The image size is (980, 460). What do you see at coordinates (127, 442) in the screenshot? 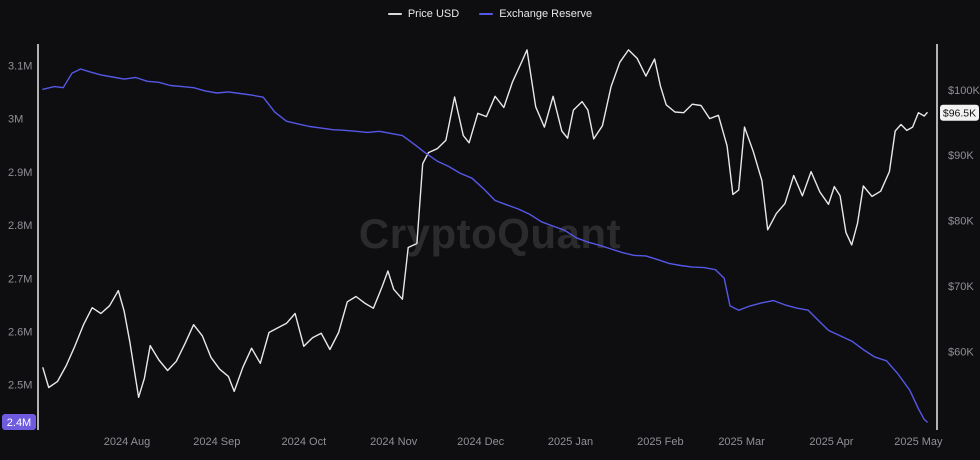
I see `x-axis-tick-label: 2024 Aug` at bounding box center [127, 442].